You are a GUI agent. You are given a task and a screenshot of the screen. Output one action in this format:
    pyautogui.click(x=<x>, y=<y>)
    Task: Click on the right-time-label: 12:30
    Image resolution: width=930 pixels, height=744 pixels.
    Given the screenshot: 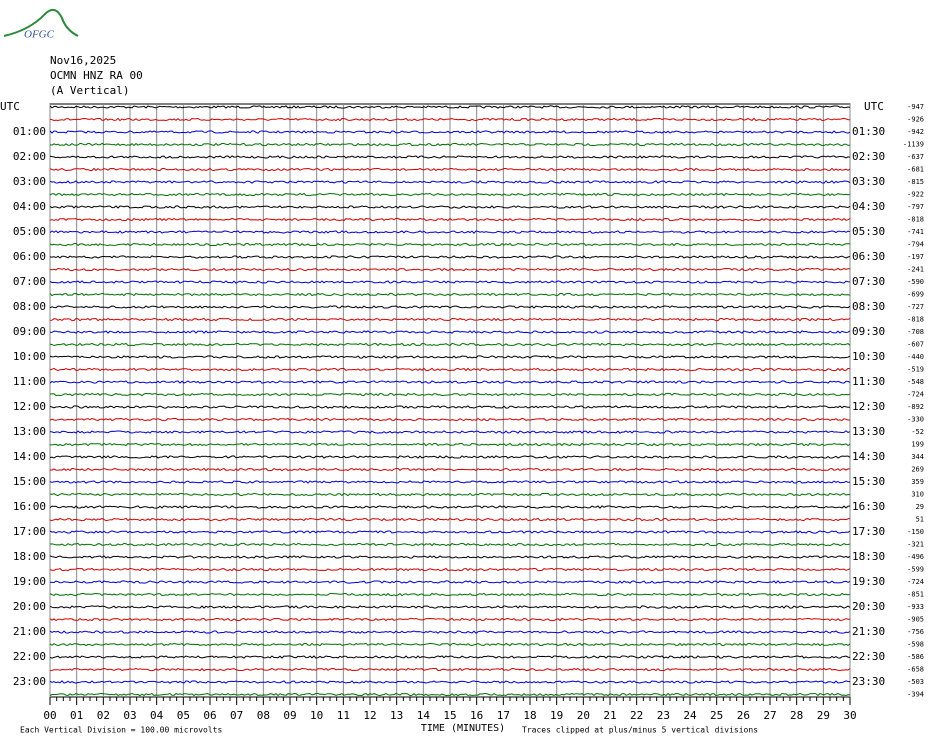 What is the action you would take?
    pyautogui.click(x=868, y=406)
    